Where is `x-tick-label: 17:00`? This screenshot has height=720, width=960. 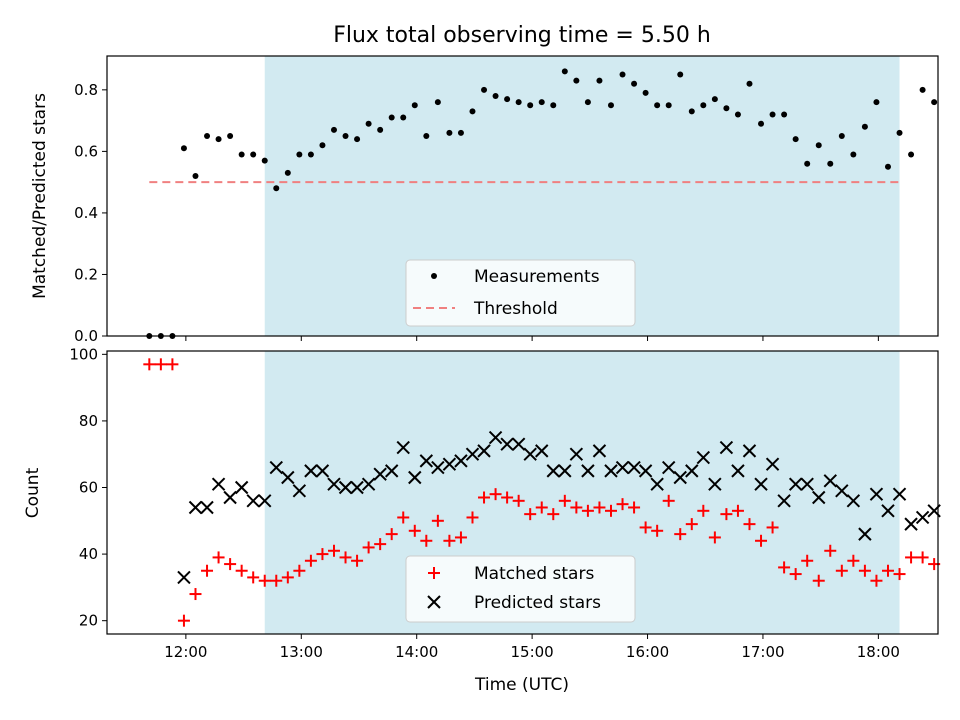
x-tick-label: 17:00 is located at coordinates (762, 652).